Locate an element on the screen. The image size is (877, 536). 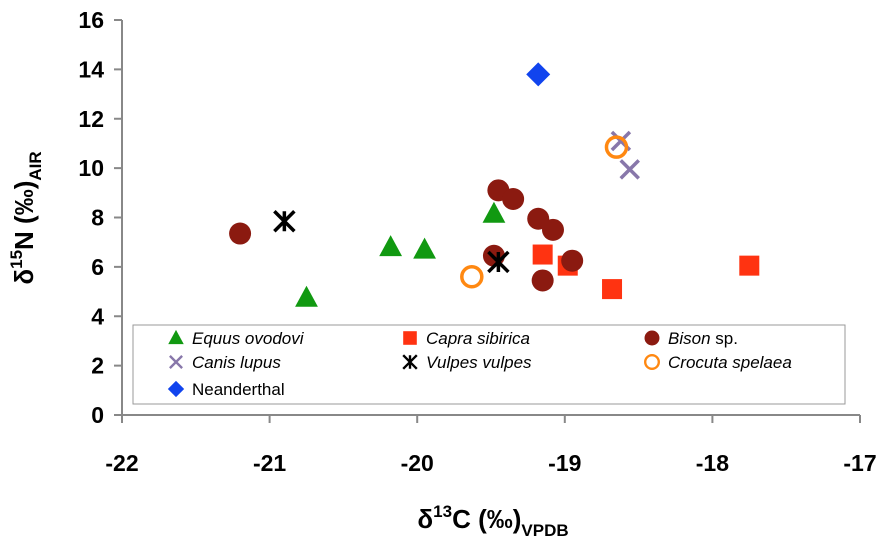
legend-label-name: Bison is located at coordinates (689, 338).